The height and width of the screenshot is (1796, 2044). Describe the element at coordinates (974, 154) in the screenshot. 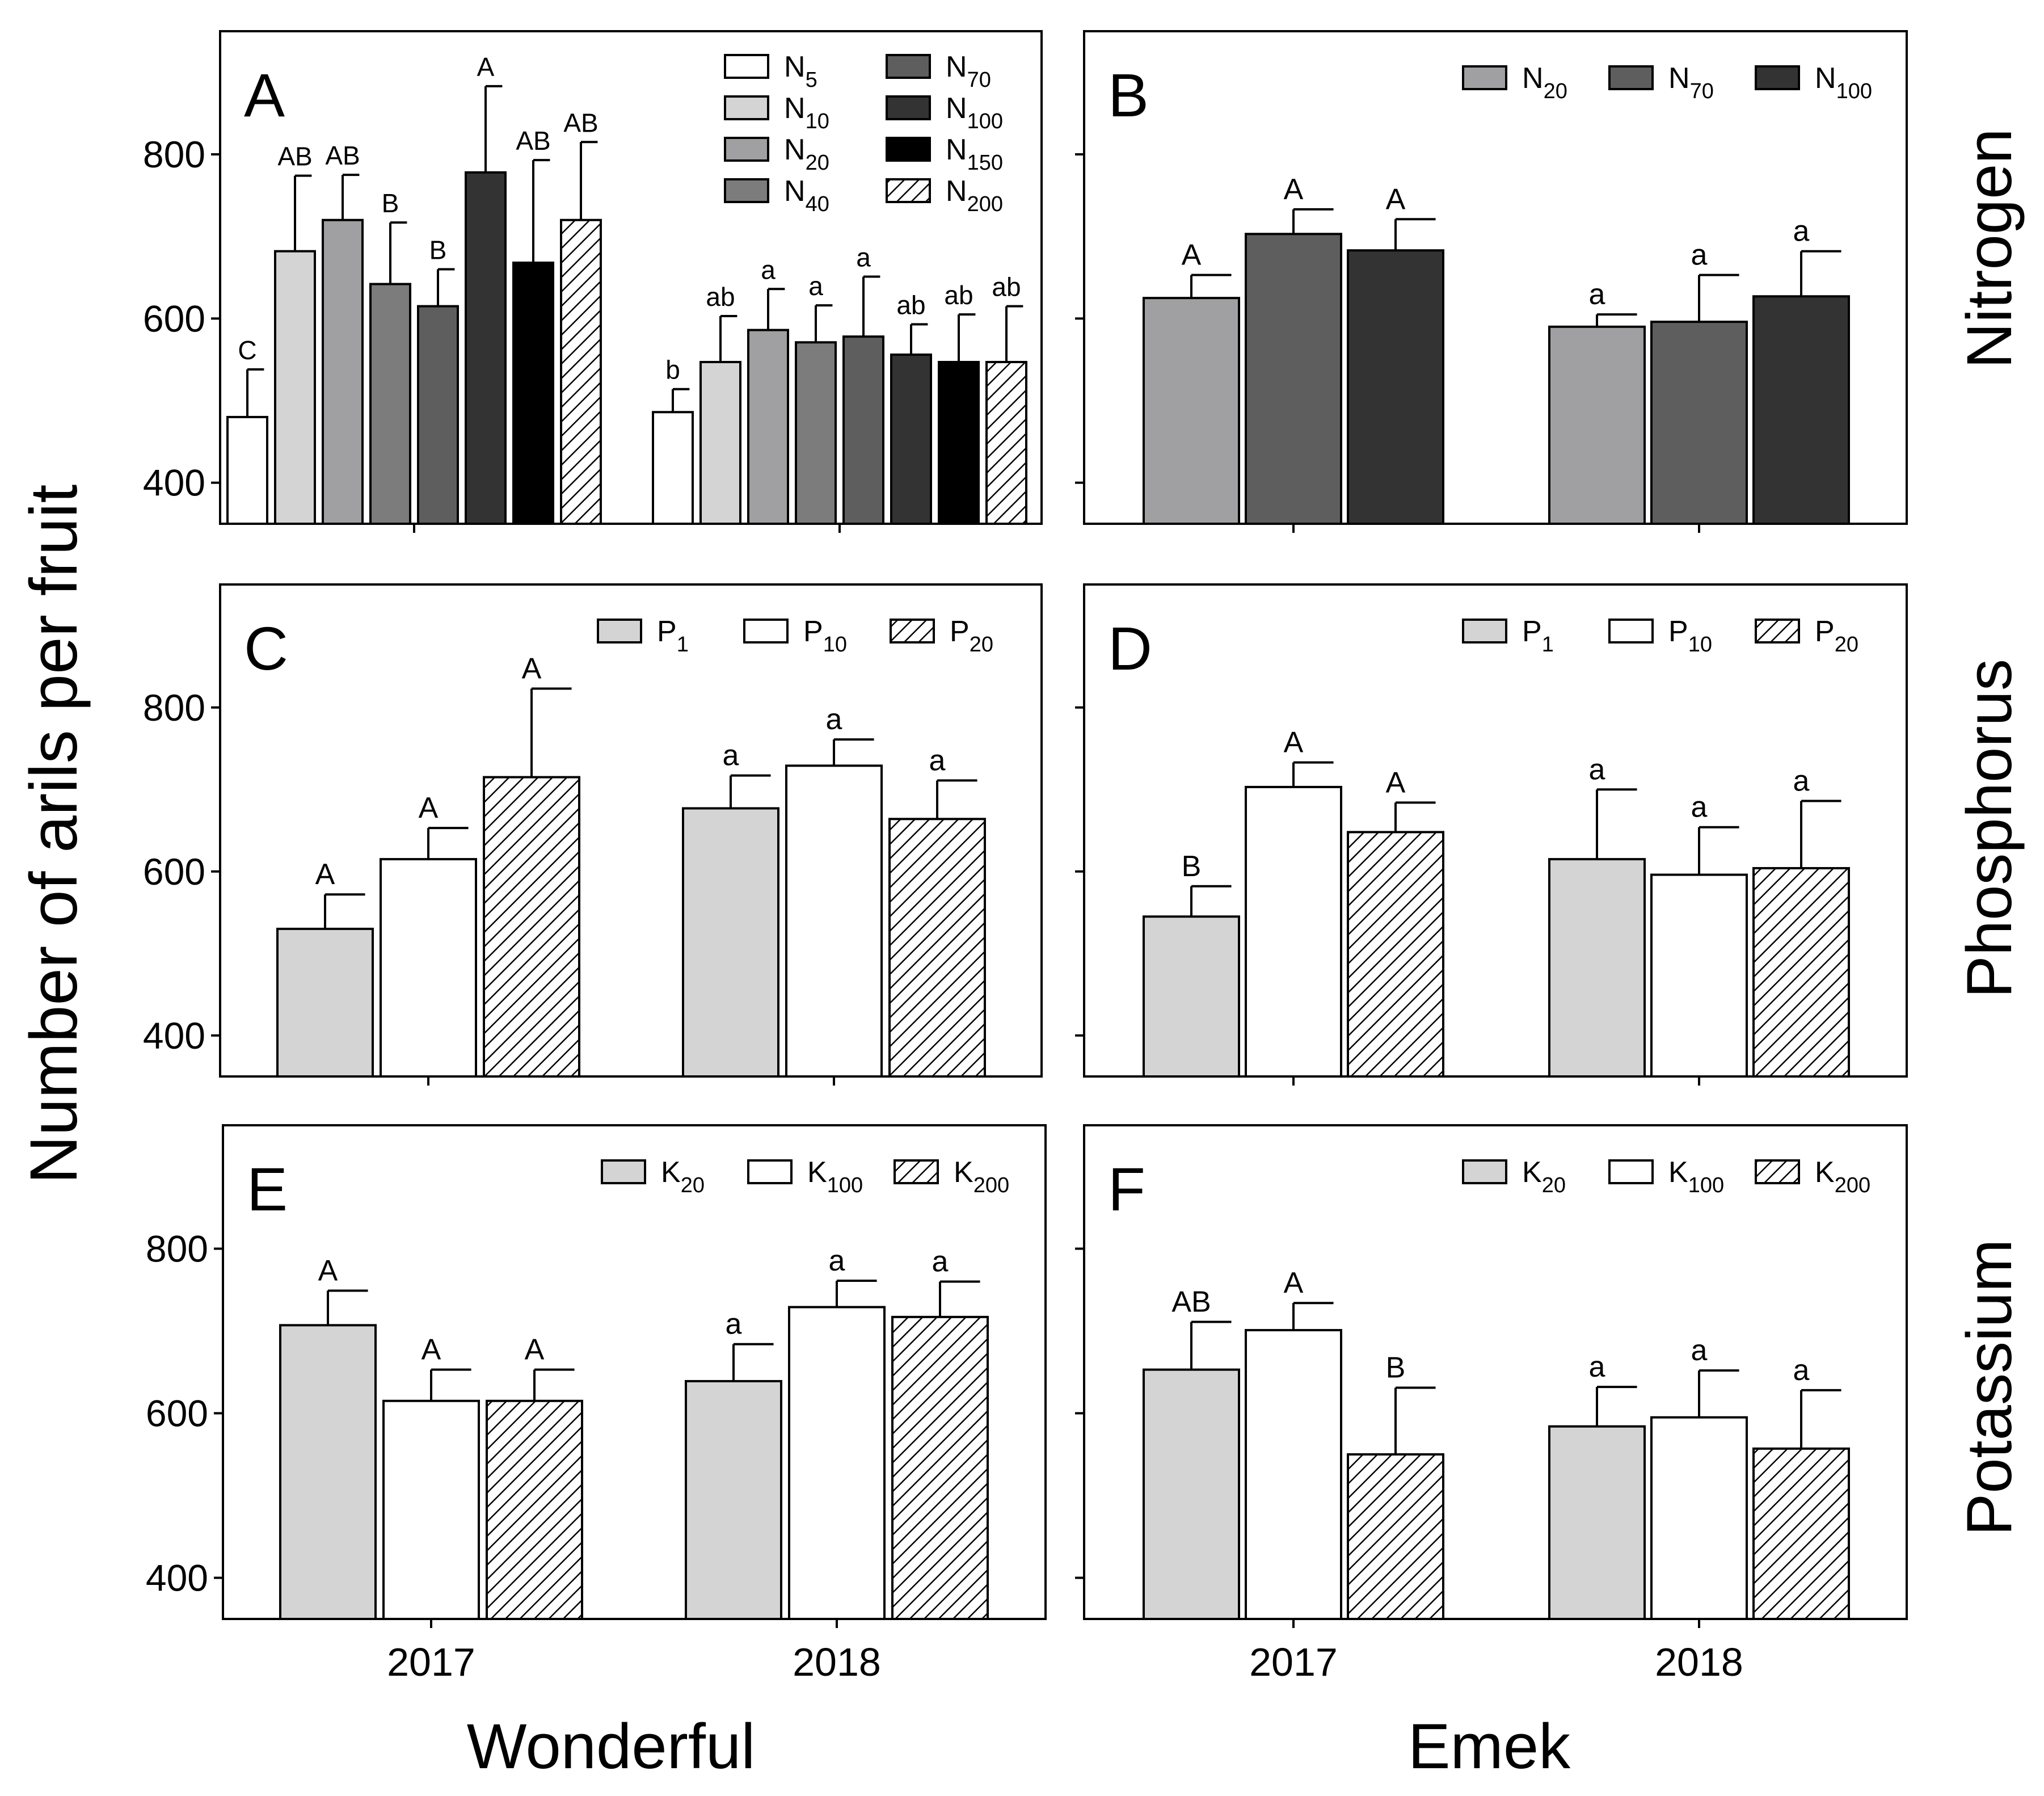

I see `legend-entry-n150: N150` at that location.